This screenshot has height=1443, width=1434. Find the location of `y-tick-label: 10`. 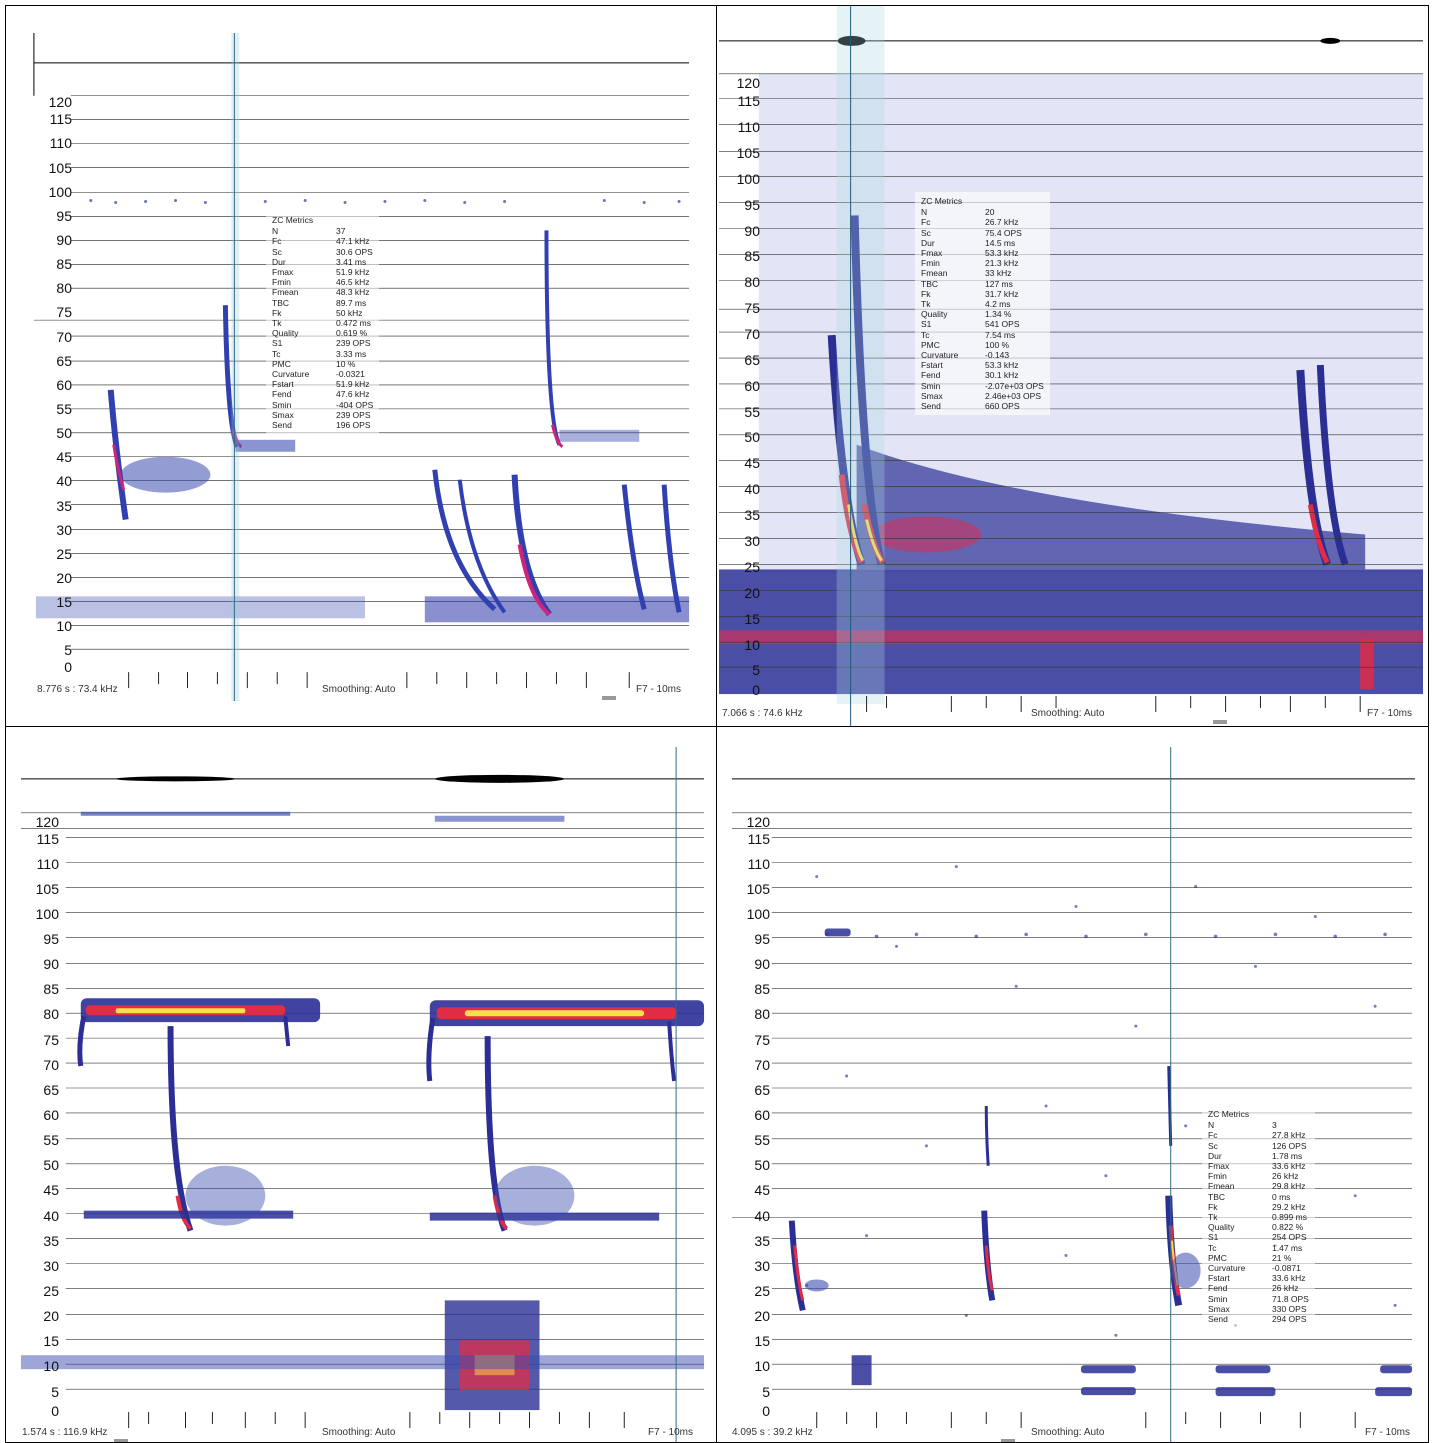

y-tick-label: 10 is located at coordinates (64, 626).